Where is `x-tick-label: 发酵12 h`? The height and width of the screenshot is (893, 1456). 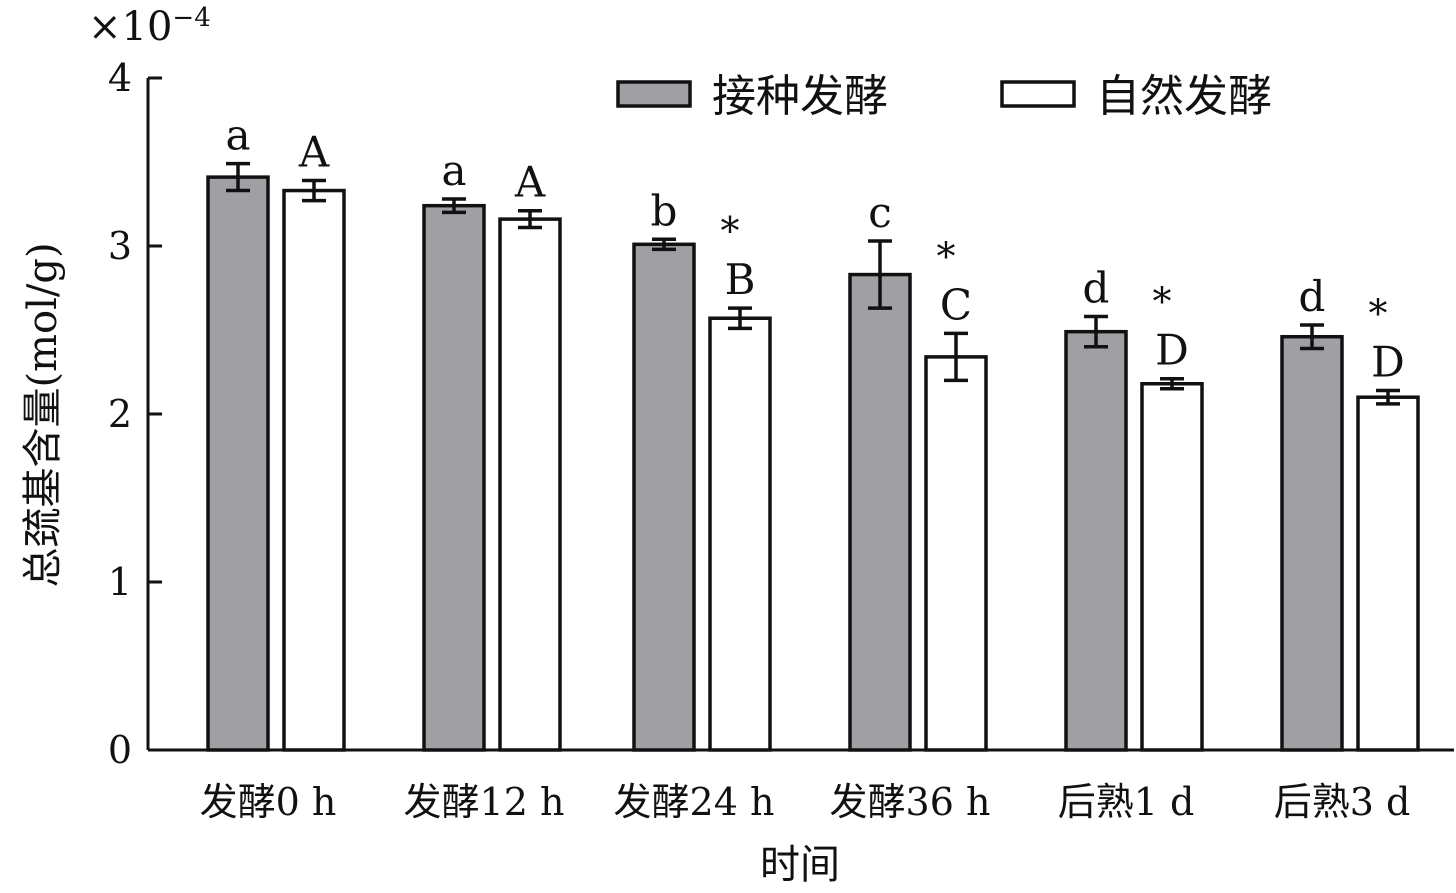 x-tick-label: 发酵12 h is located at coordinates (484, 802).